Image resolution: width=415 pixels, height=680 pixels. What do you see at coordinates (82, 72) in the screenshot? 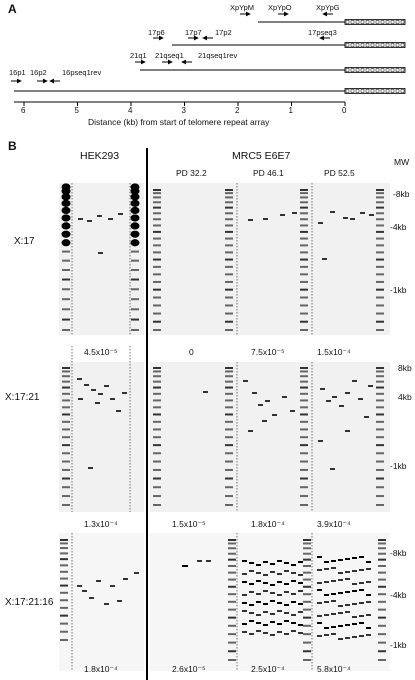
I see `primer-16pseq1rev-label: 16pseq1rev` at bounding box center [82, 72].